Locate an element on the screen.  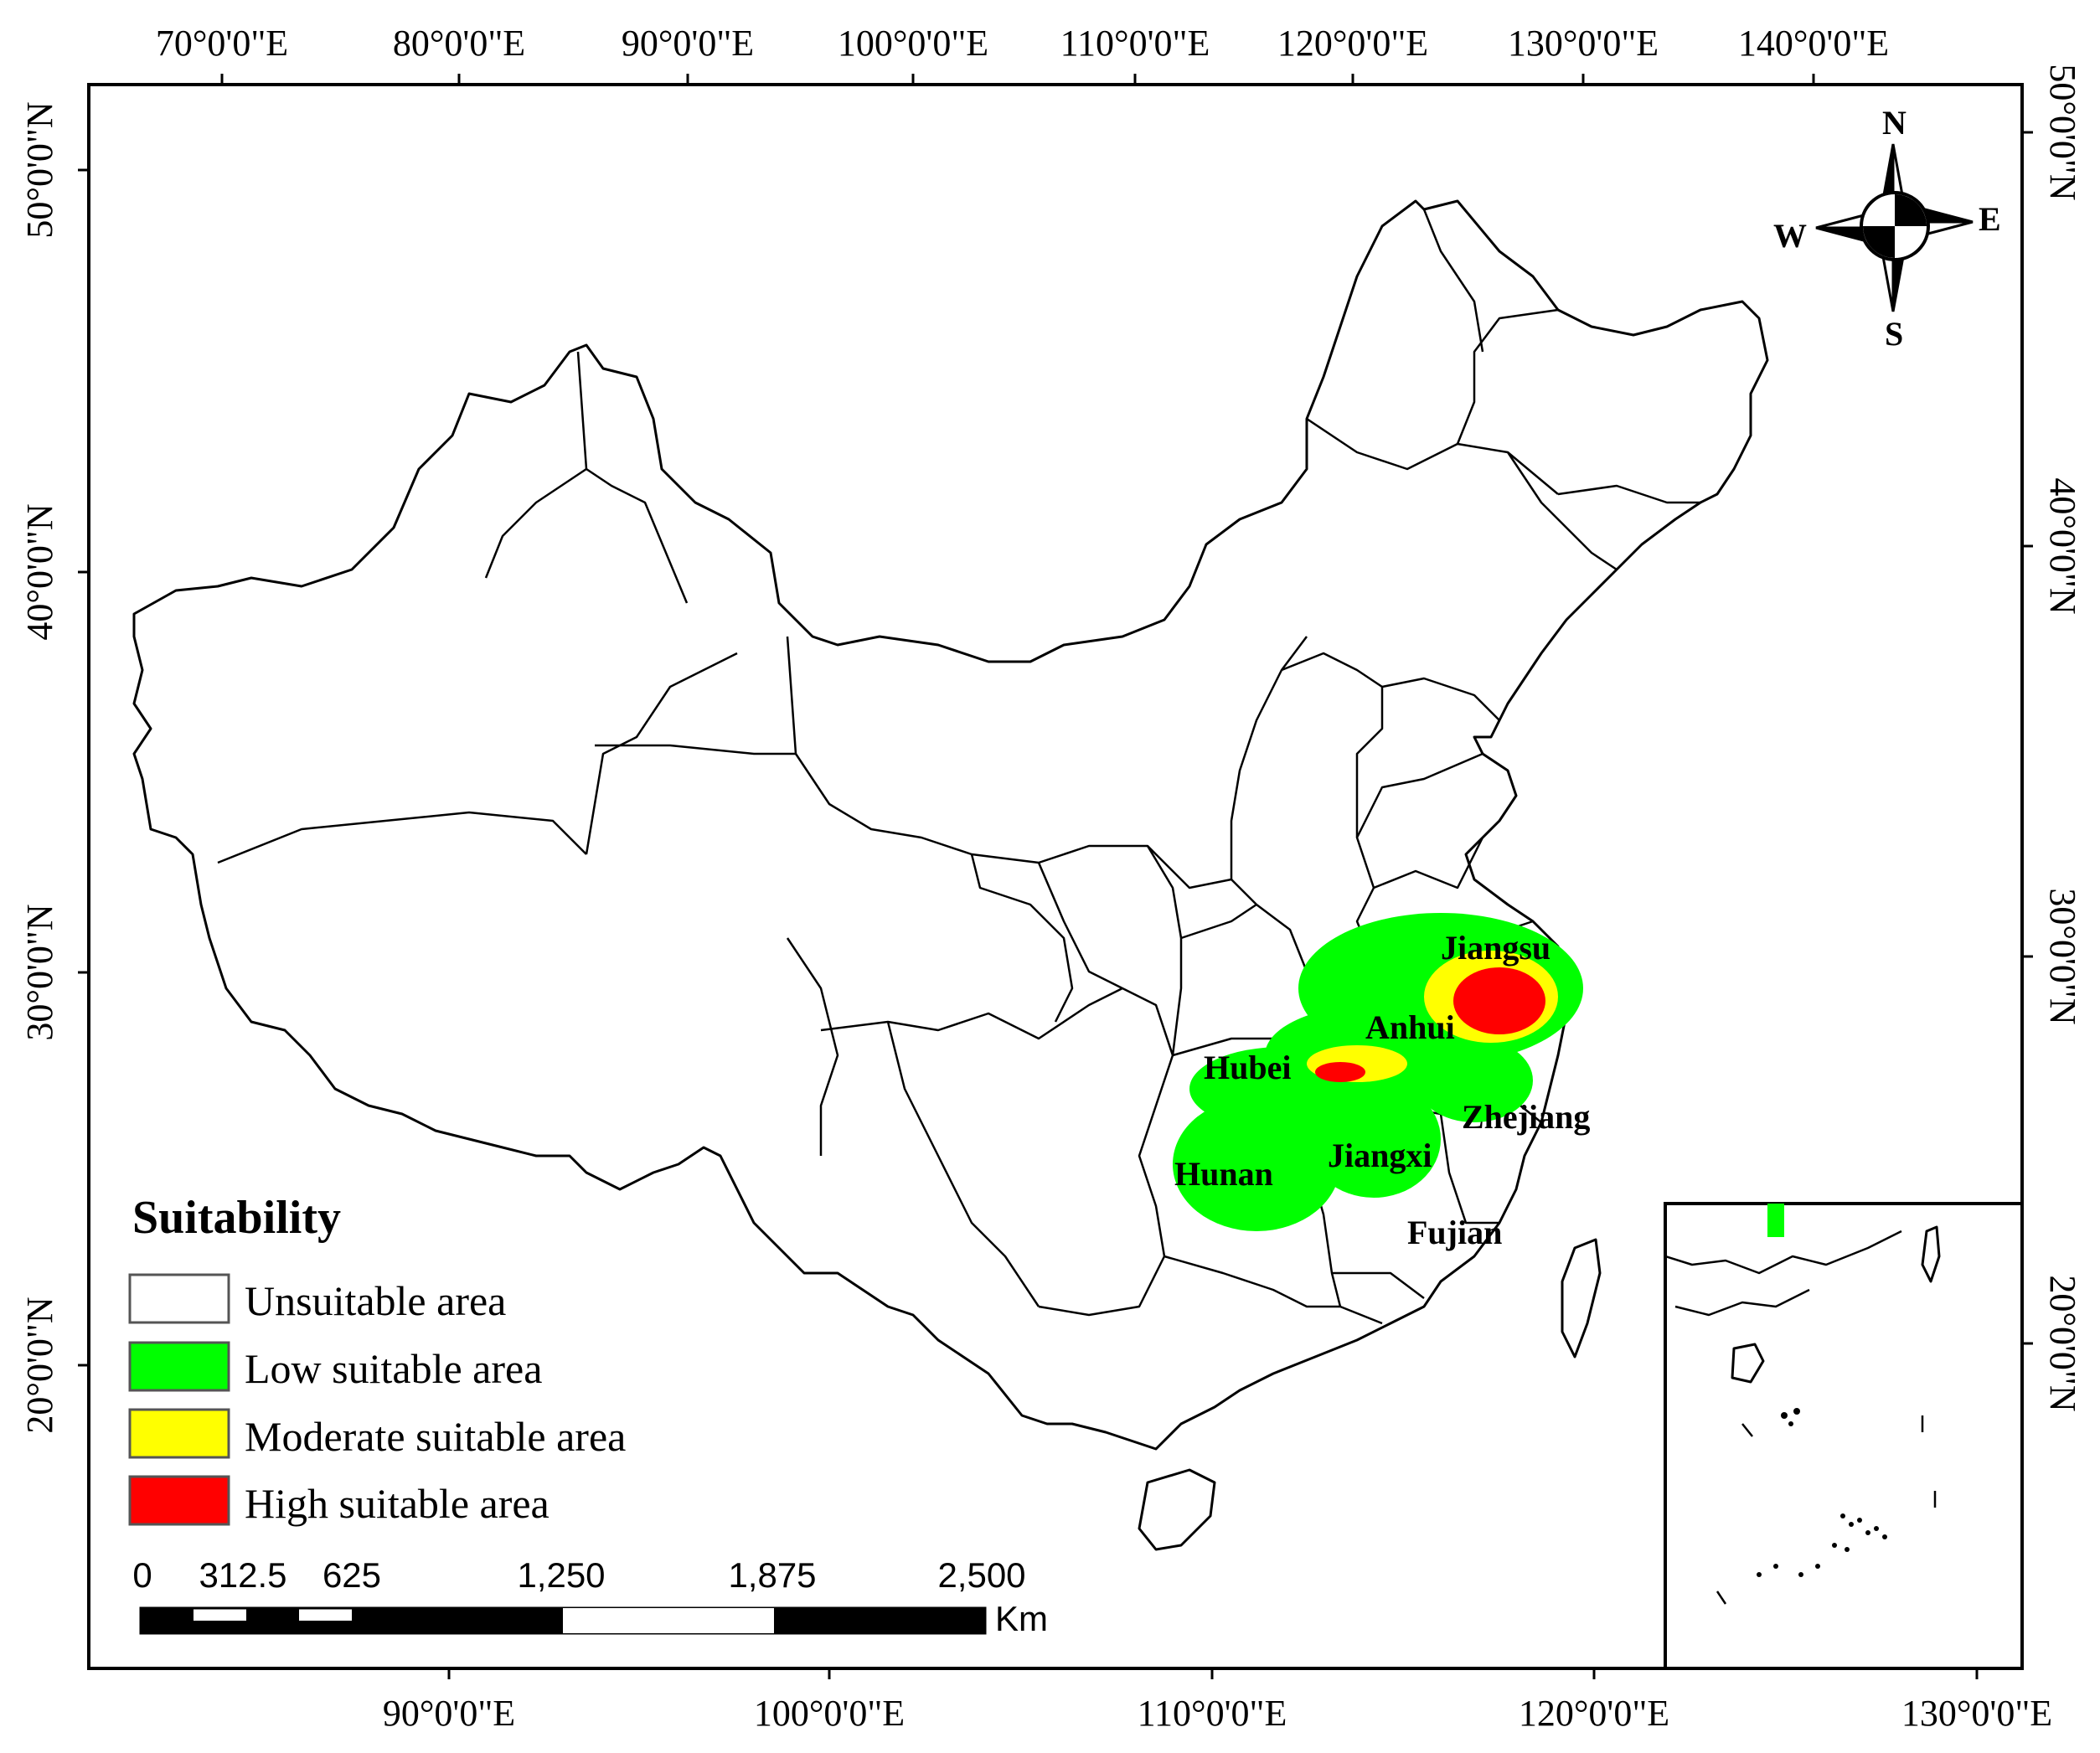
left-axis-labels: 50°0'0"N 40°0'0"N 30°0'0"N 20°0'0"N is located at coordinates (40, 767).